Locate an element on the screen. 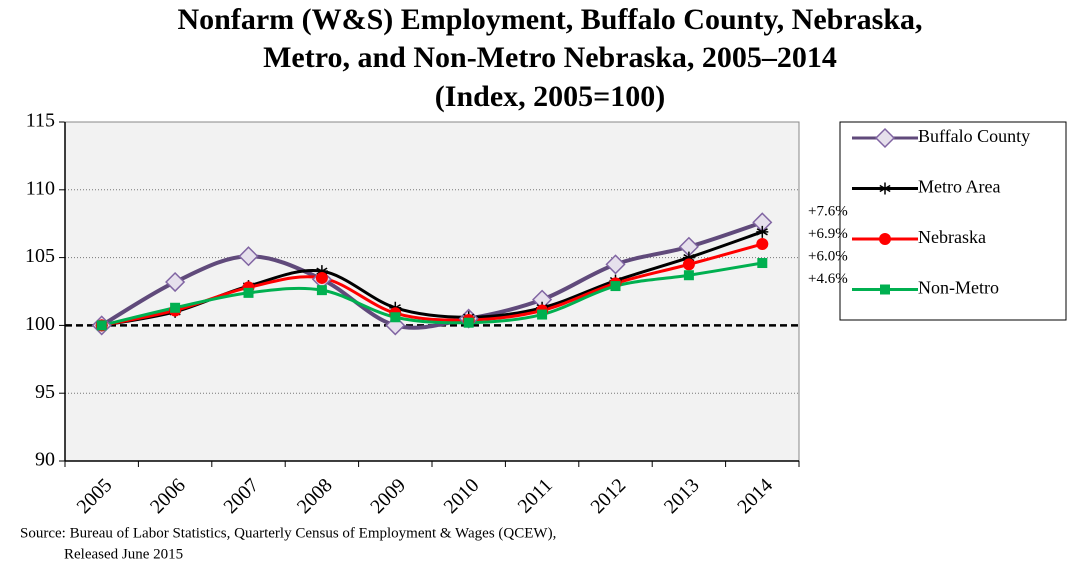 The image size is (1068, 569). x-tick-label: 2009 is located at coordinates (388, 496).